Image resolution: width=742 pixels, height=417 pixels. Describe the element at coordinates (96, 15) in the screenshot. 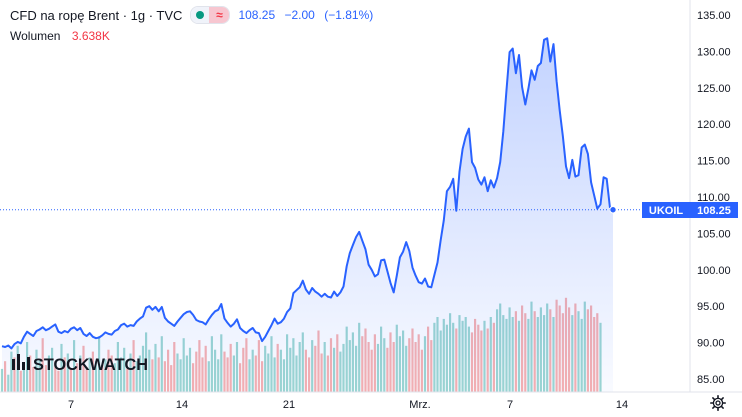

I see `symbol-title: CFD na ropę Brent · 1g · TVC` at that location.